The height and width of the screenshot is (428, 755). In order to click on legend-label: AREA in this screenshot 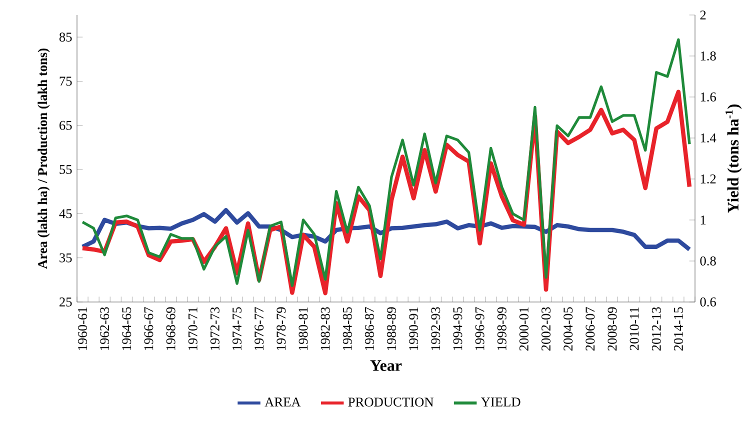, I will do `click(282, 402)`.